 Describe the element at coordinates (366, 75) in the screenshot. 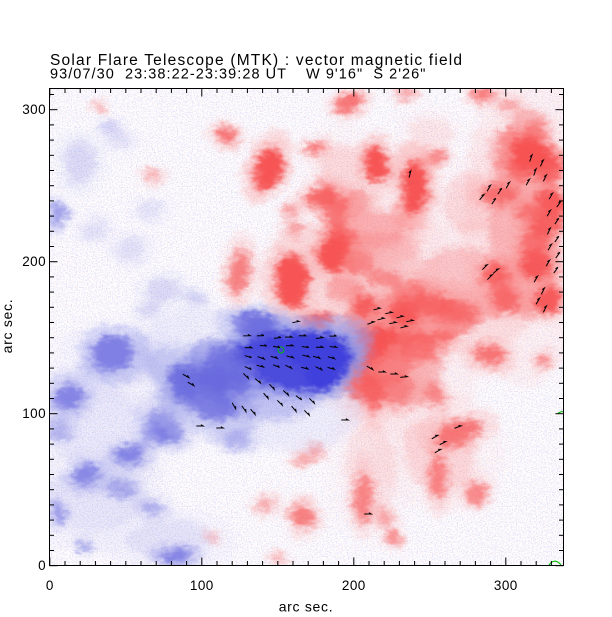

I see `svg-text: W 9'16" S 2'26"` at that location.